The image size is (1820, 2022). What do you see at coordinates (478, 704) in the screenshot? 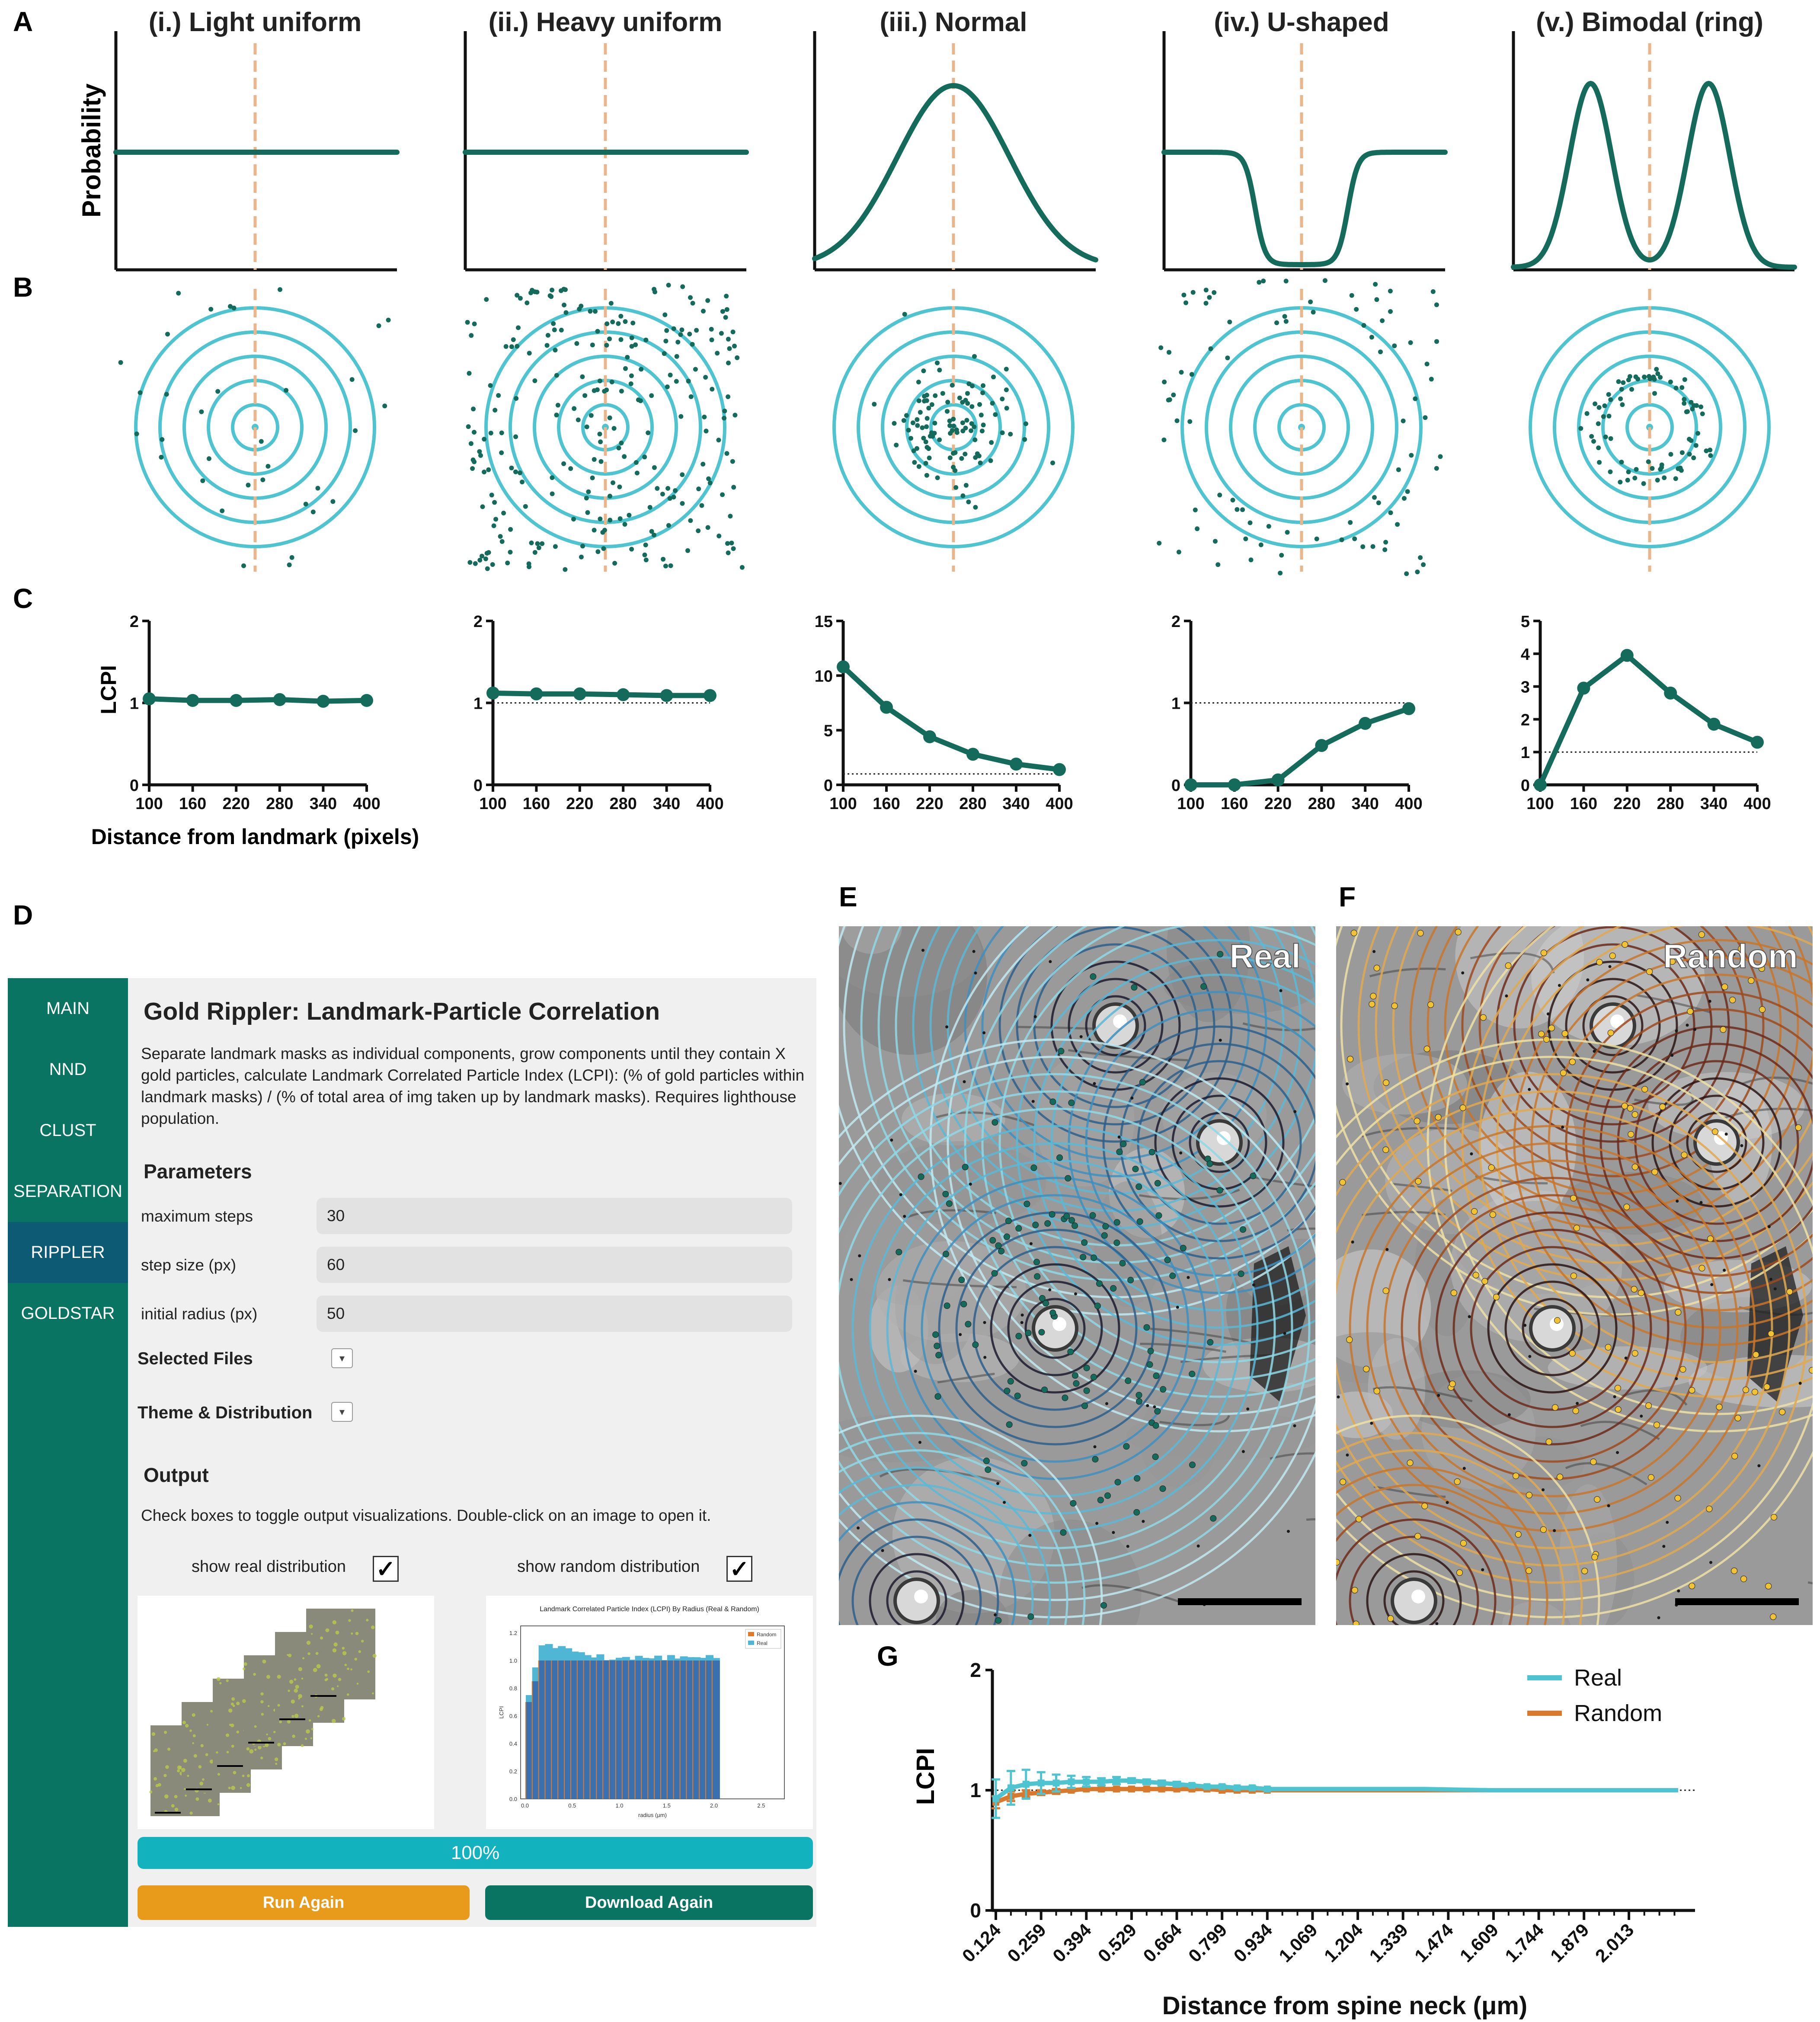
I see `y-tick-label: 1` at bounding box center [478, 704].